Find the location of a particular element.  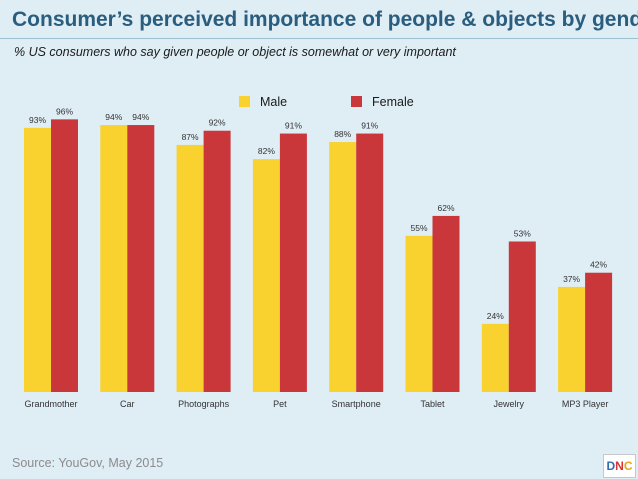

category-label: Jewelry is located at coordinates (509, 404).